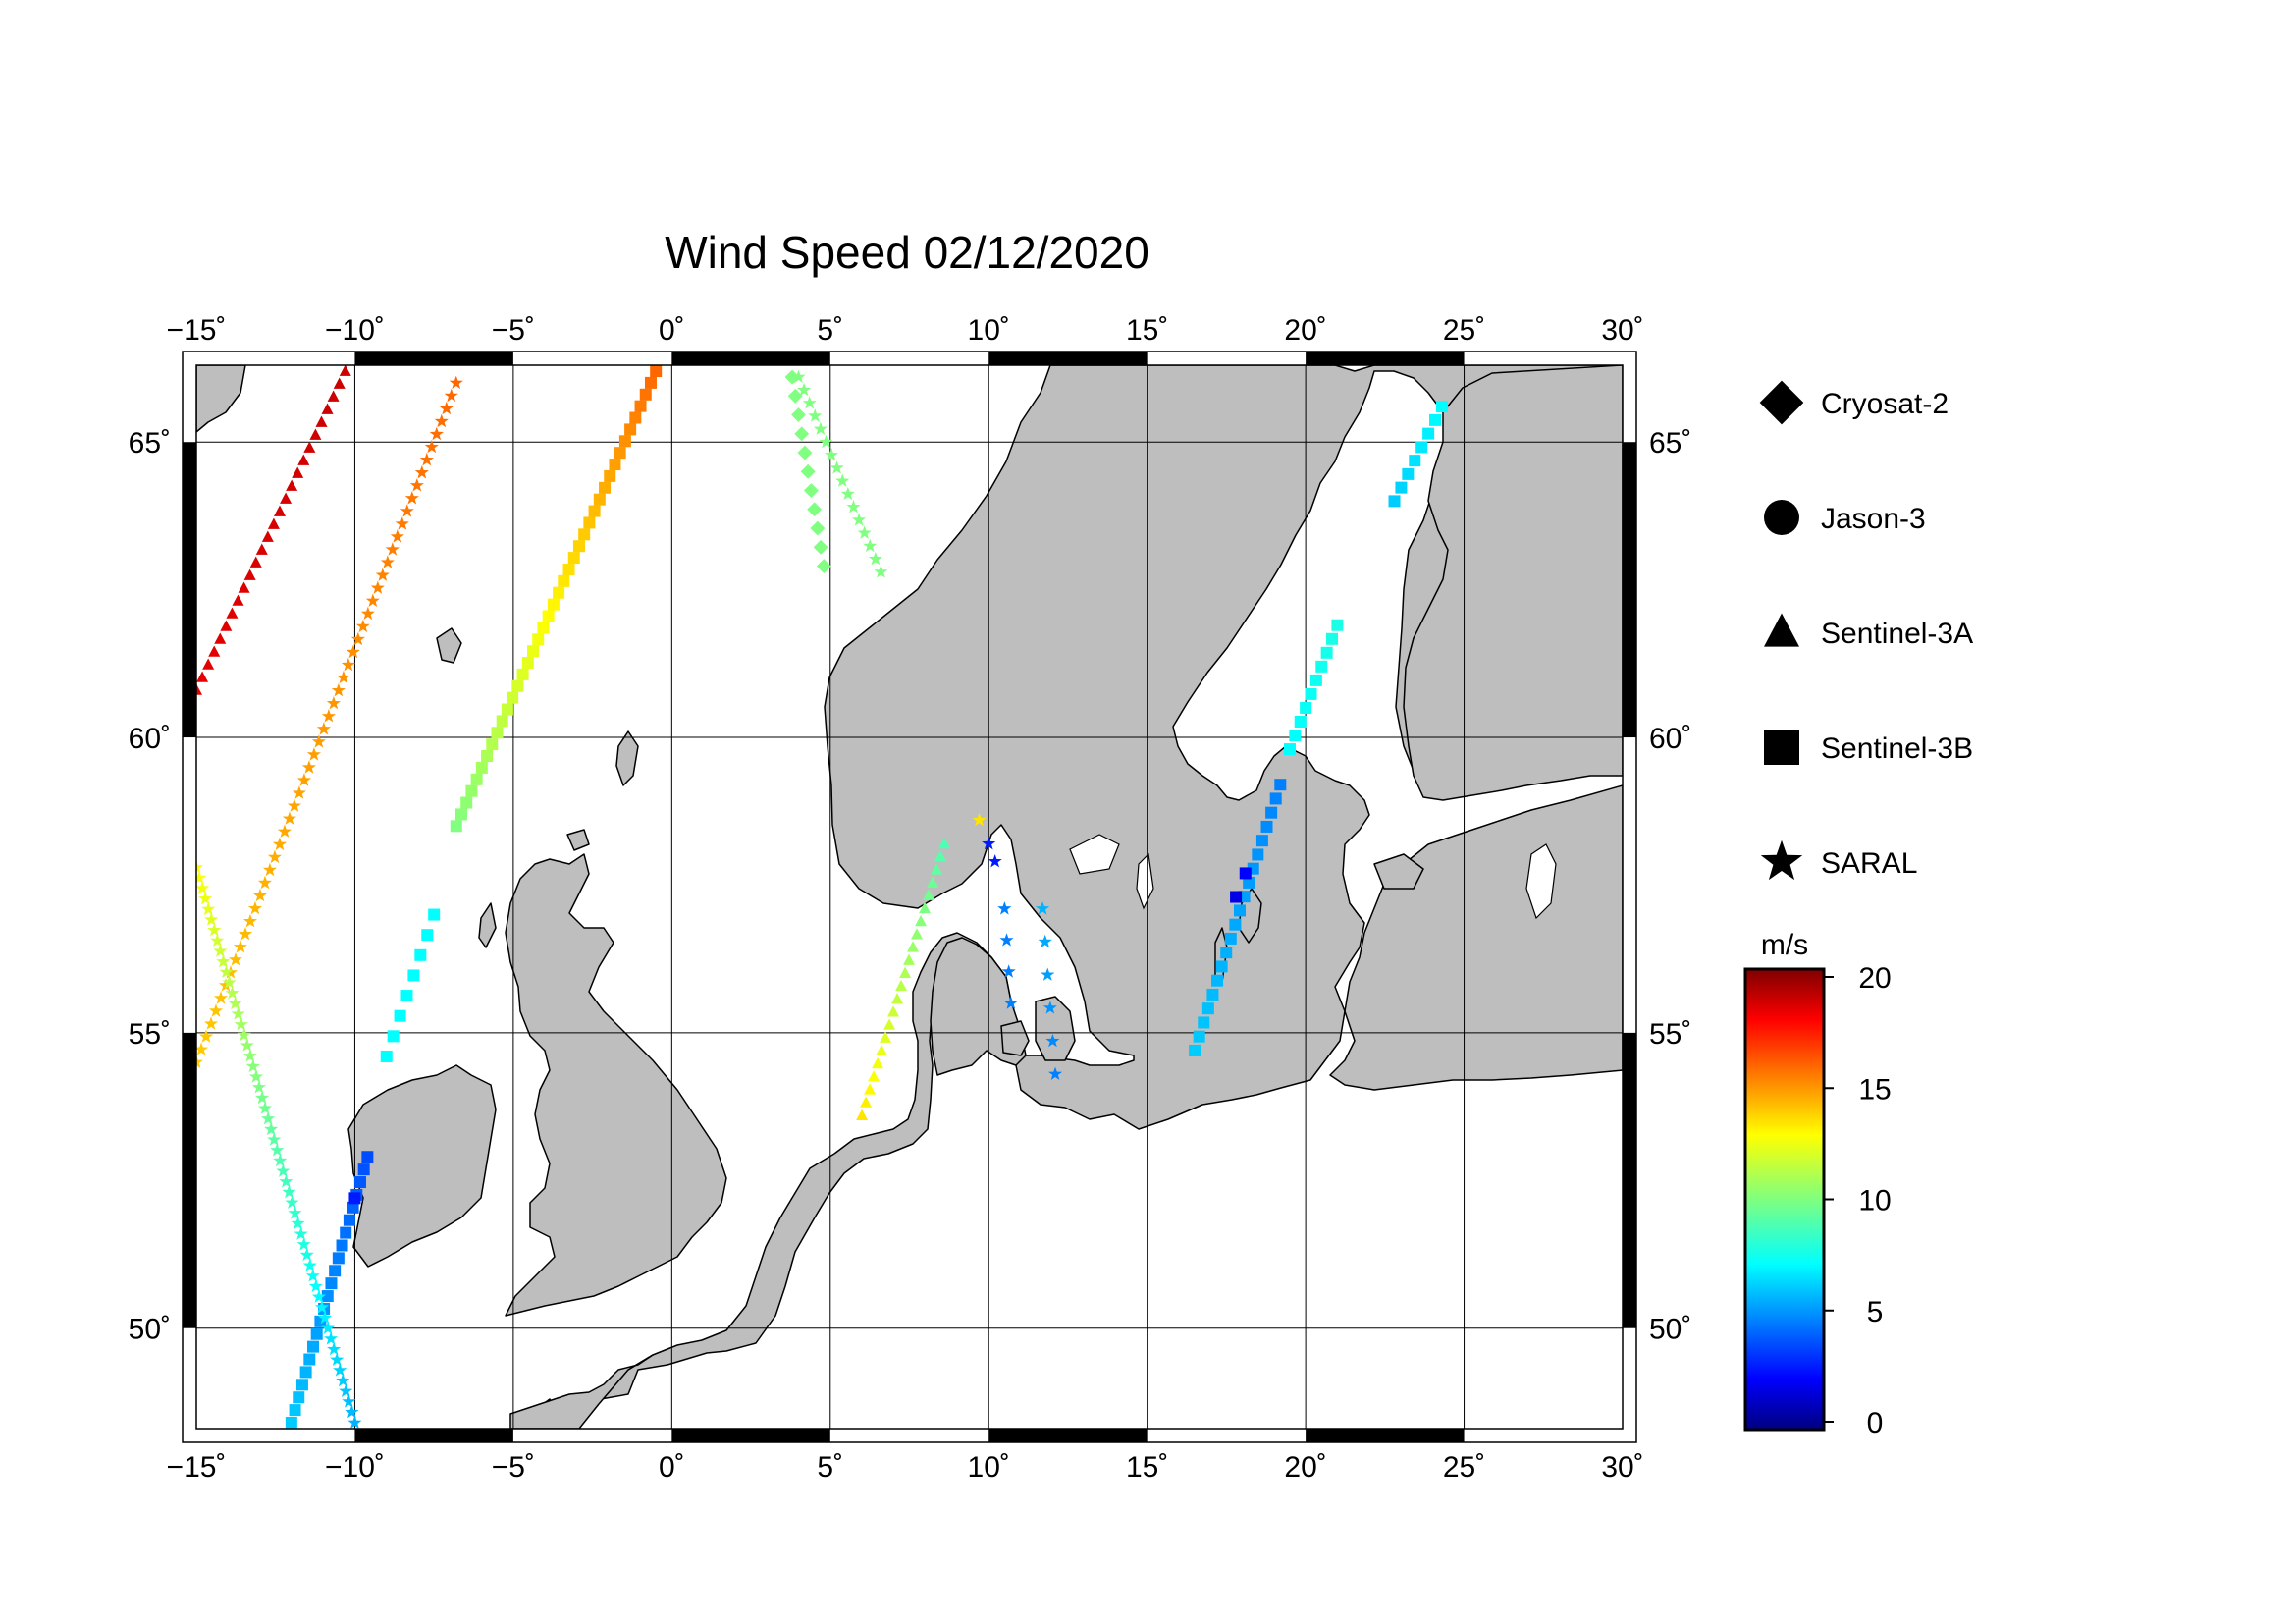 The width and height of the screenshot is (2296, 1623). Describe the element at coordinates (989, 1467) in the screenshot. I see `lon-label-bottom: 10˚` at that location.